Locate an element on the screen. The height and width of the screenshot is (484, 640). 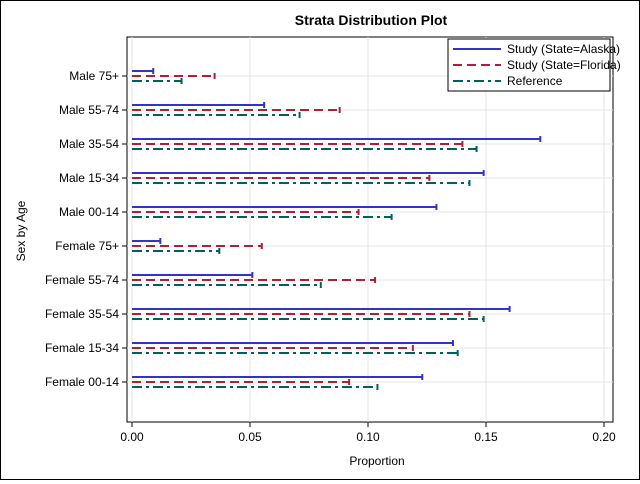
x-tick-label: 0.00 is located at coordinates (132, 437).